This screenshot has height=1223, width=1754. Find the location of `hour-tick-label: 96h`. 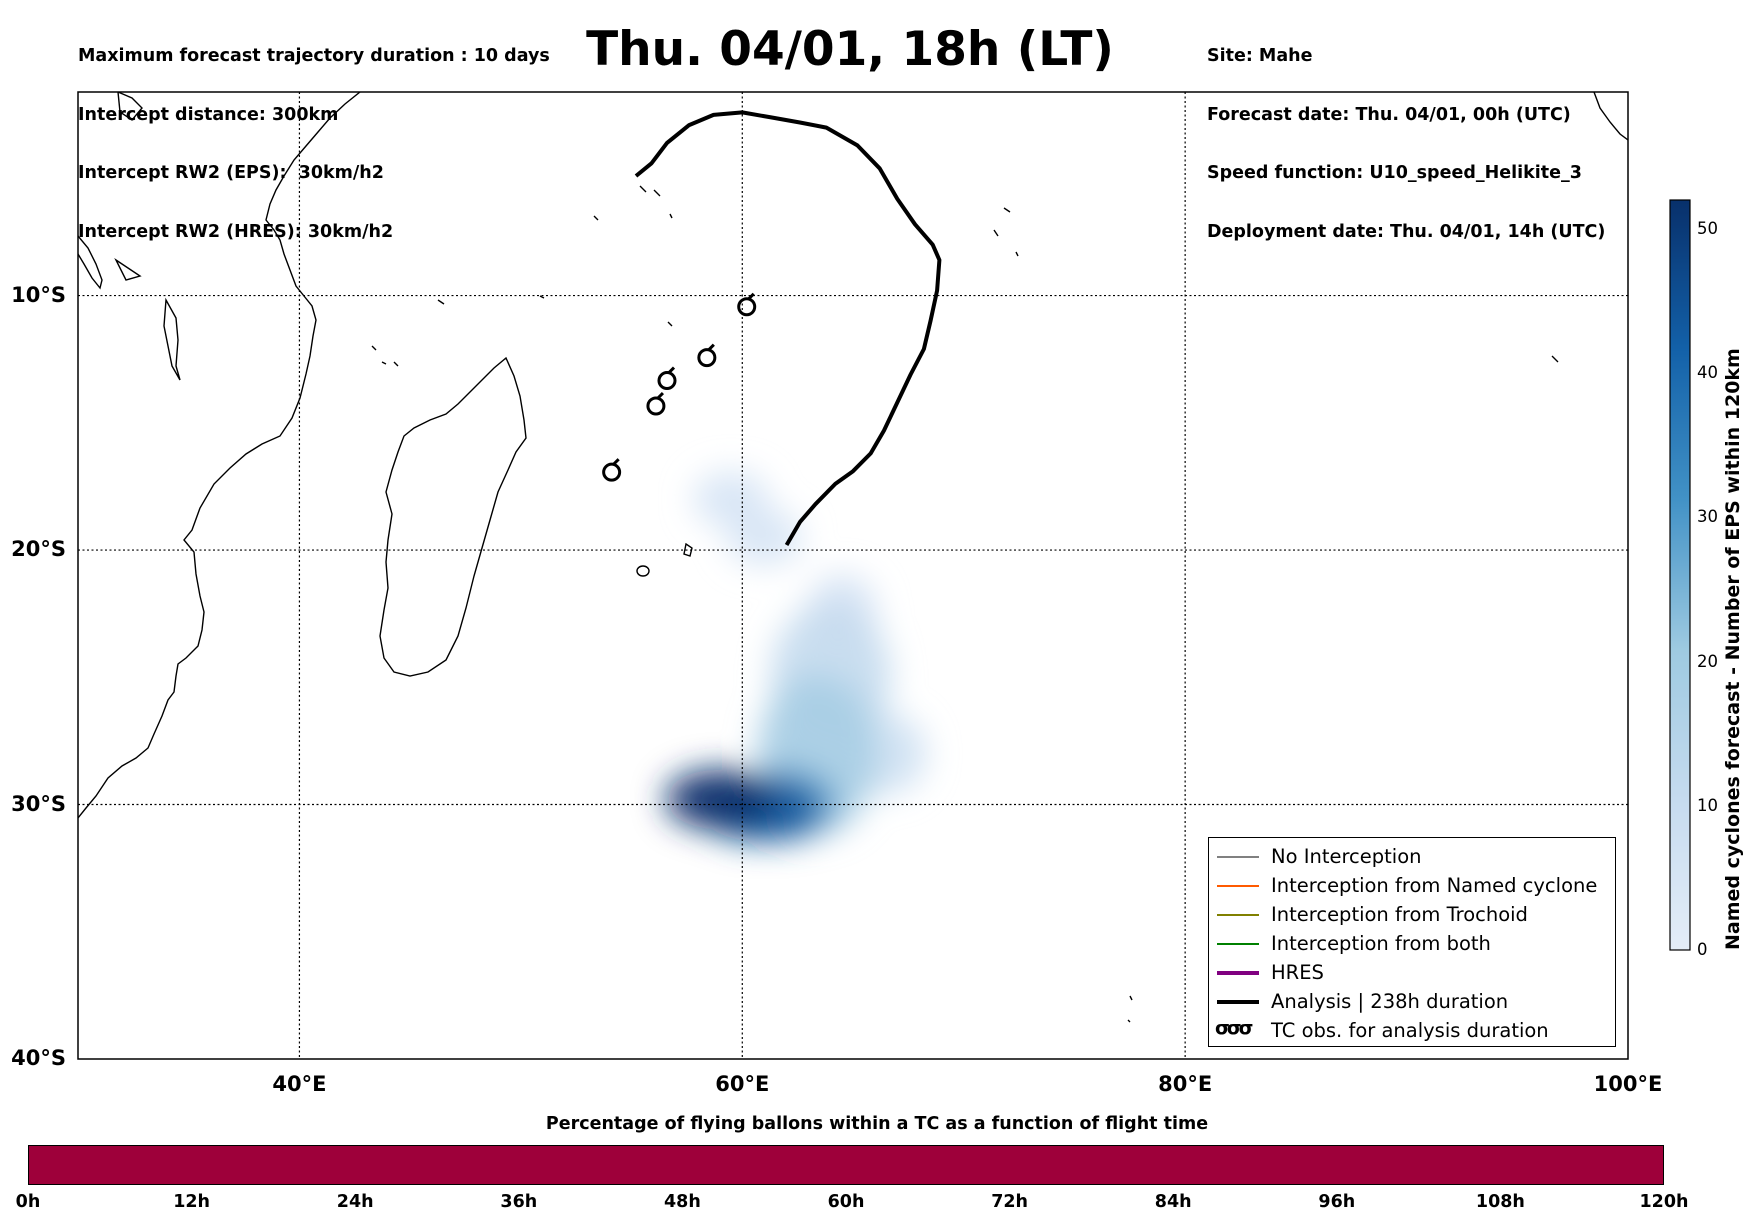

hour-tick-label: 96h is located at coordinates (1337, 1202).